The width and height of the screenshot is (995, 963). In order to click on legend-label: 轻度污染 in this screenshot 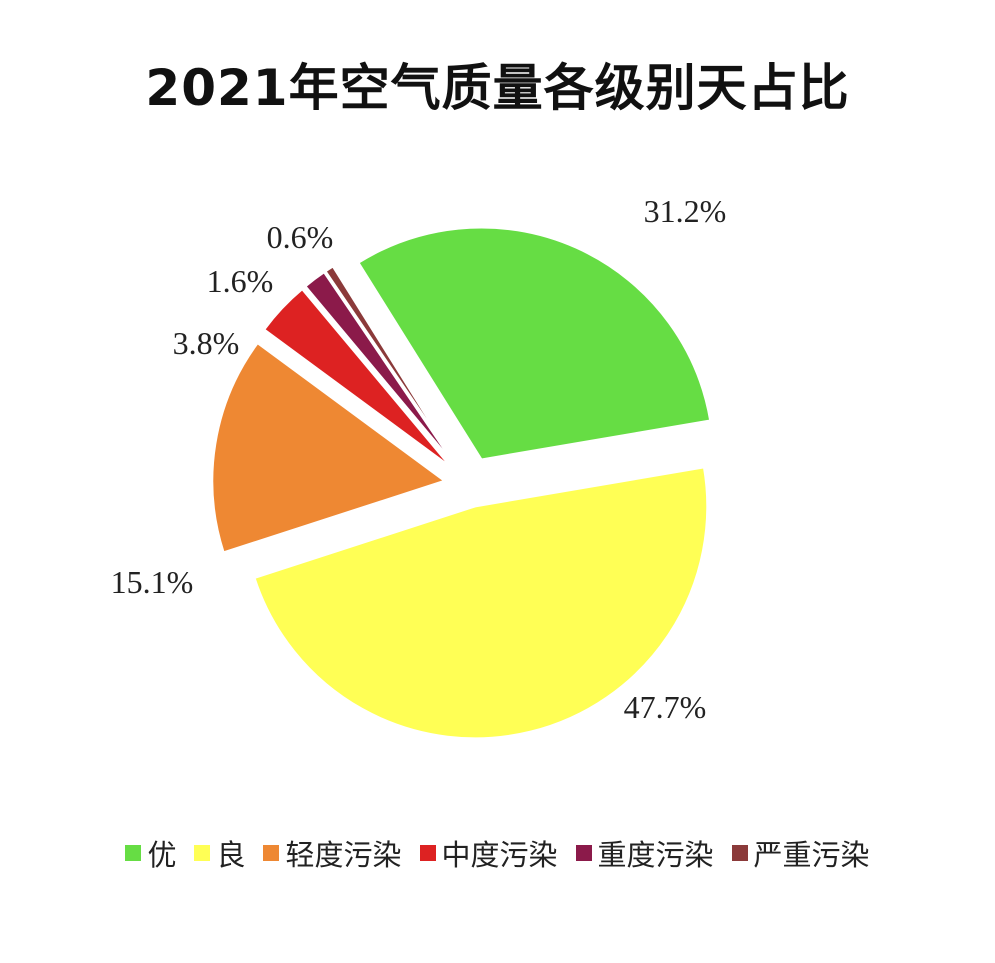, I will do `click(343, 855)`.